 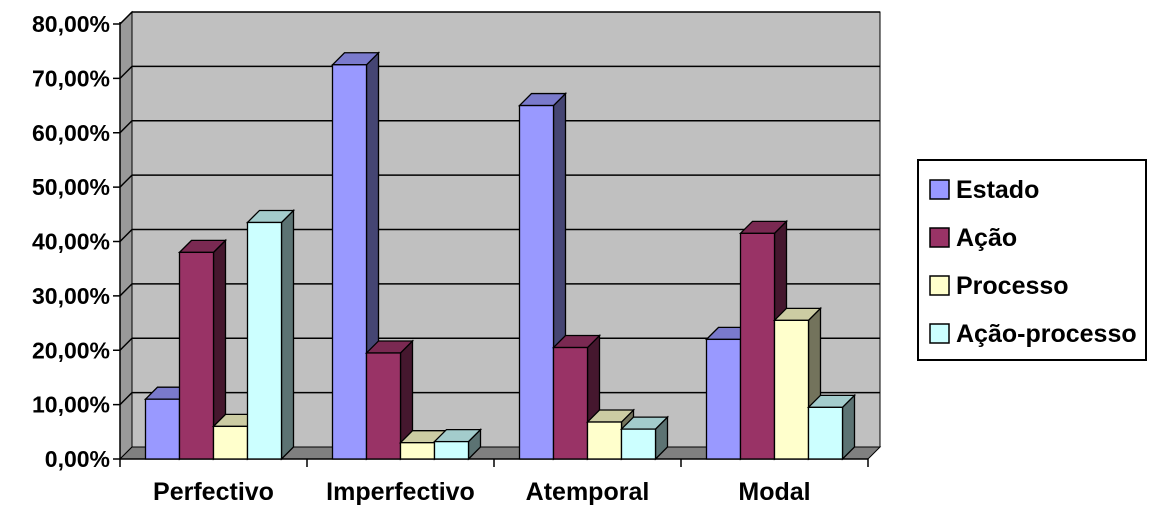 I want to click on legend-label: Estado, so click(x=997, y=190).